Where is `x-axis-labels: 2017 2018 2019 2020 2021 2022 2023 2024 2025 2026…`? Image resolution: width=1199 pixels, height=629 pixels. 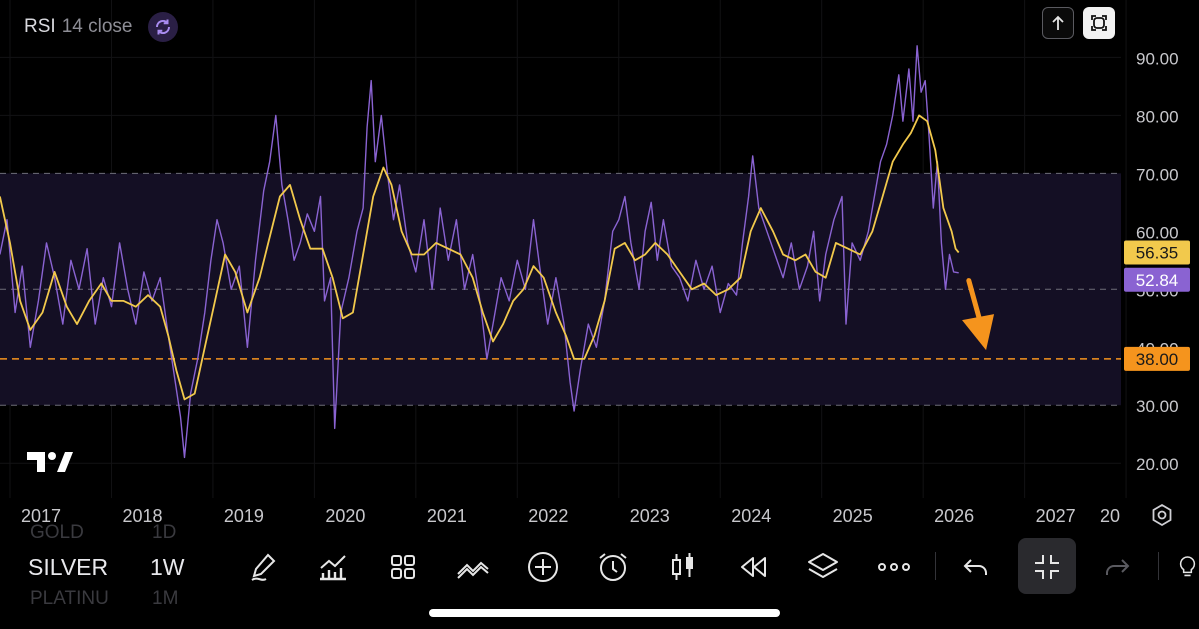
x-axis-labels: 2017 2018 2019 2020 2021 2022 2023 2024 2025 2026… is located at coordinates (570, 516).